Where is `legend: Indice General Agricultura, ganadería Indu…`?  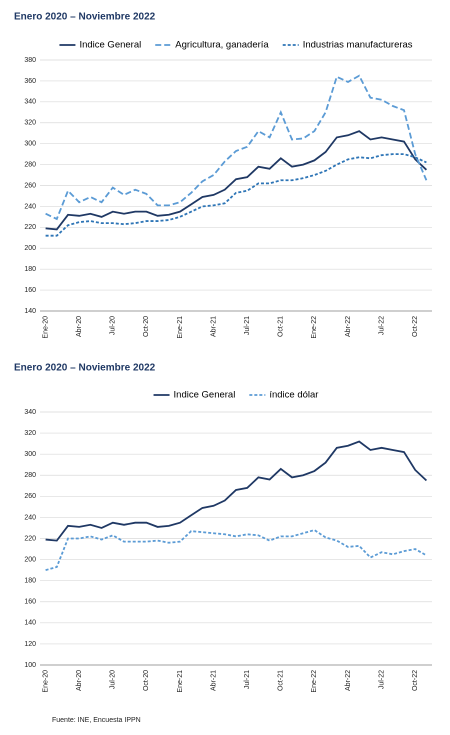
legend: Indice General Agricultura, ganadería Indu… is located at coordinates (236, 45).